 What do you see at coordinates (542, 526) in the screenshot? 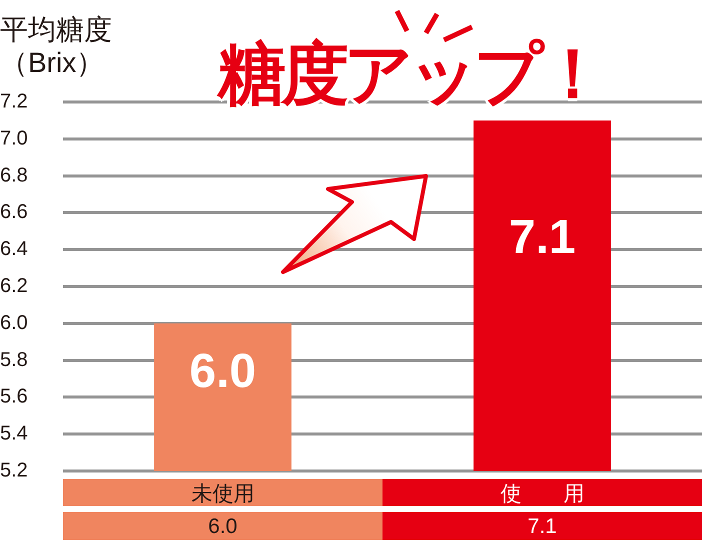
I see `data-label: 7.1` at bounding box center [542, 526].